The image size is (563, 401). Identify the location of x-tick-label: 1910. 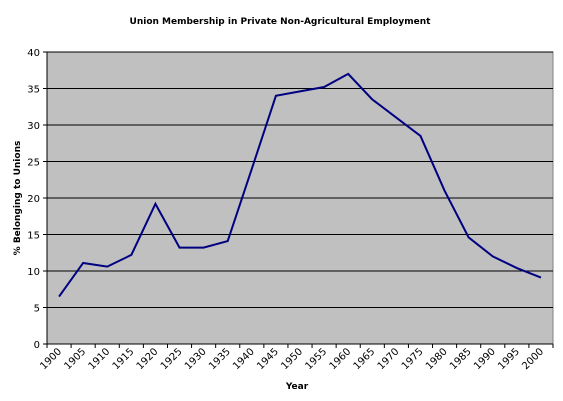
(100, 359).